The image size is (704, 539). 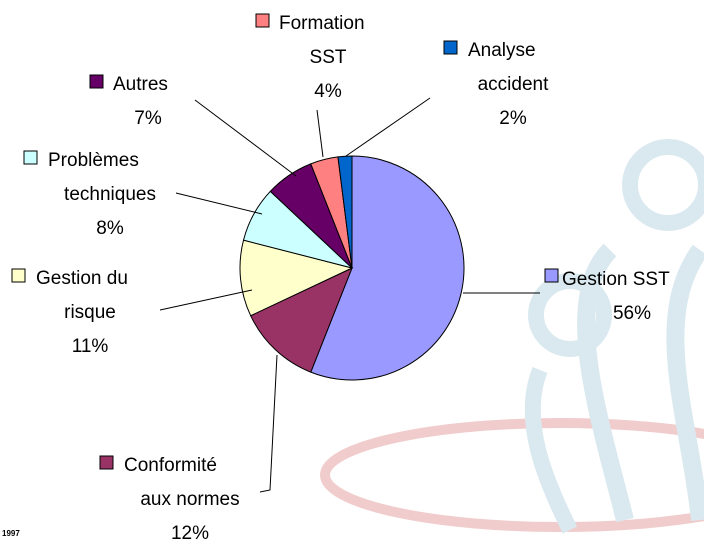 What do you see at coordinates (182, 482) in the screenshot?
I see `slice-label: Conformité aux normes` at bounding box center [182, 482].